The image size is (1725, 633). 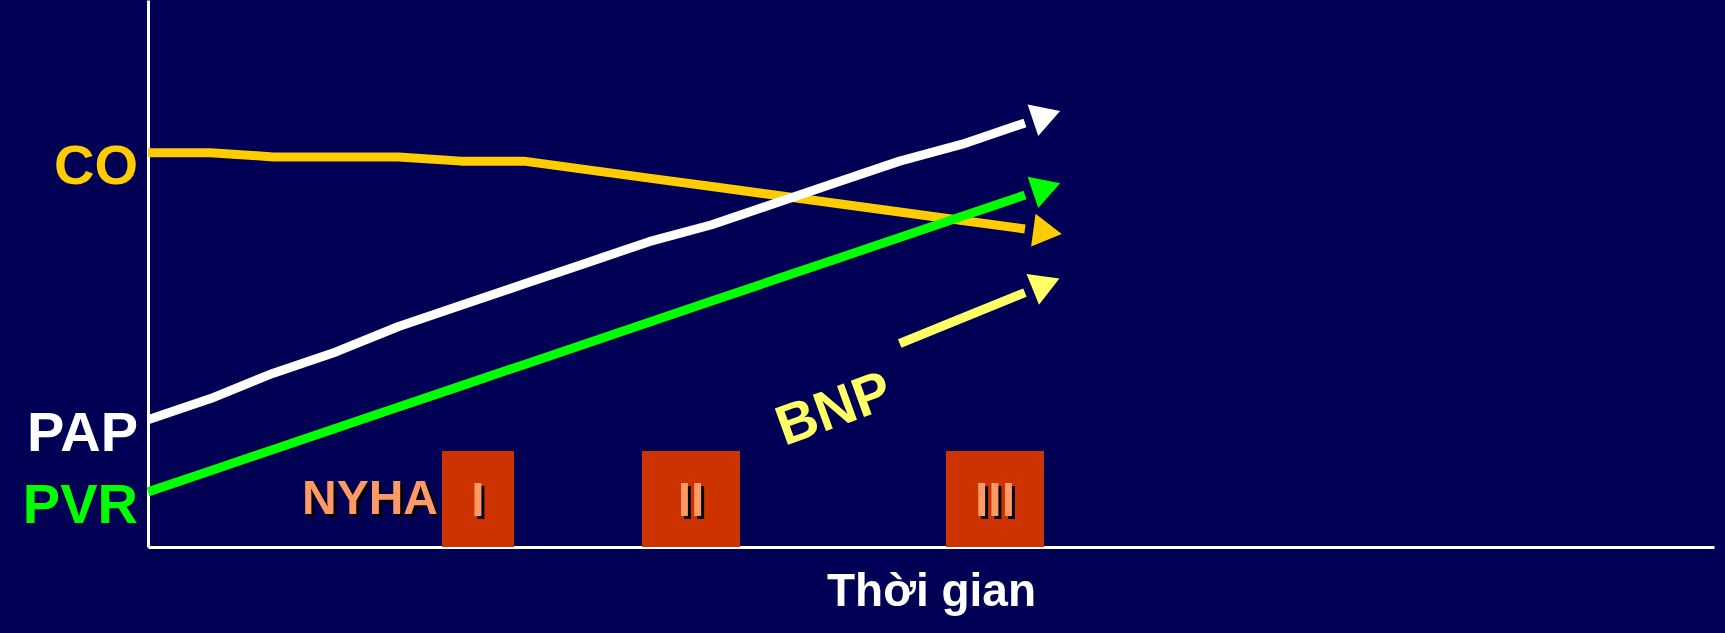 I want to click on series-label: PAP, so click(x=82, y=431).